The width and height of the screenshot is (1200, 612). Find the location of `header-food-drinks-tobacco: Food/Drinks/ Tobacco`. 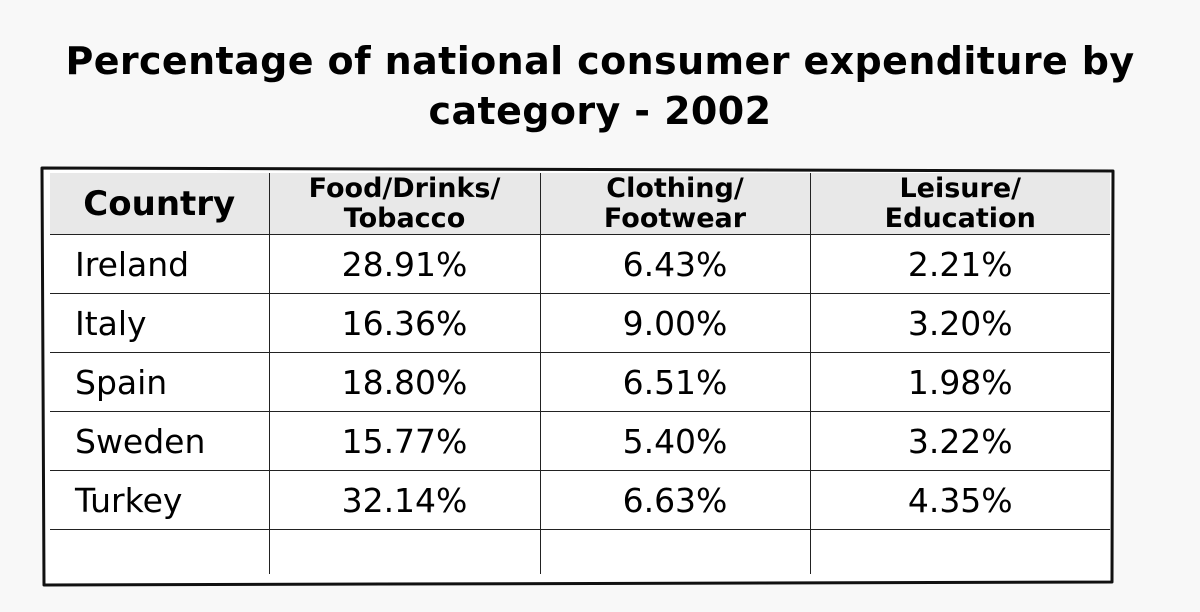

header-food-drinks-tobacco: Food/Drinks/ Tobacco is located at coordinates (404, 204).